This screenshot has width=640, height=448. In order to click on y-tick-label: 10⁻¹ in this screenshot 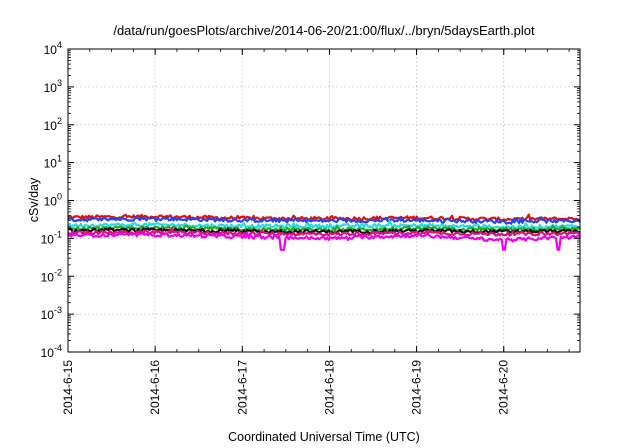, I will do `click(51, 237)`.